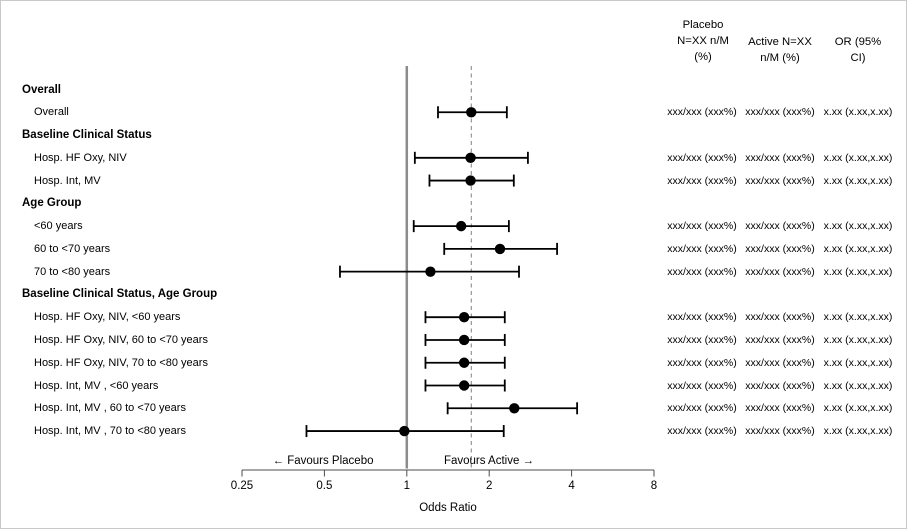 This screenshot has height=529, width=907. Describe the element at coordinates (41, 89) in the screenshot. I see `row-group-header: Overall` at that location.